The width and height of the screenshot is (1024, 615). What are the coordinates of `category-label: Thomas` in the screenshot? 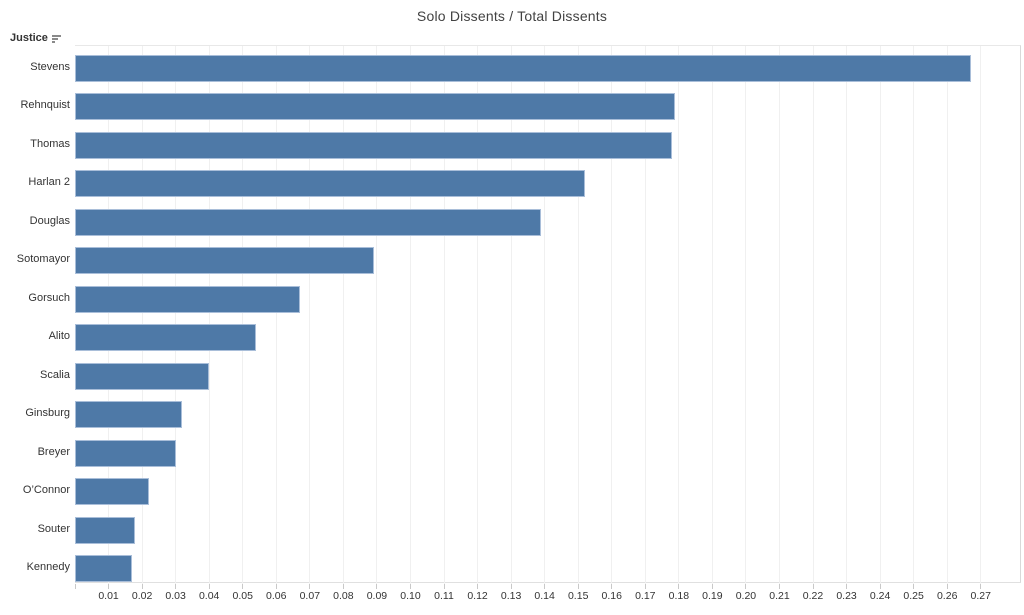 It's located at (50, 143).